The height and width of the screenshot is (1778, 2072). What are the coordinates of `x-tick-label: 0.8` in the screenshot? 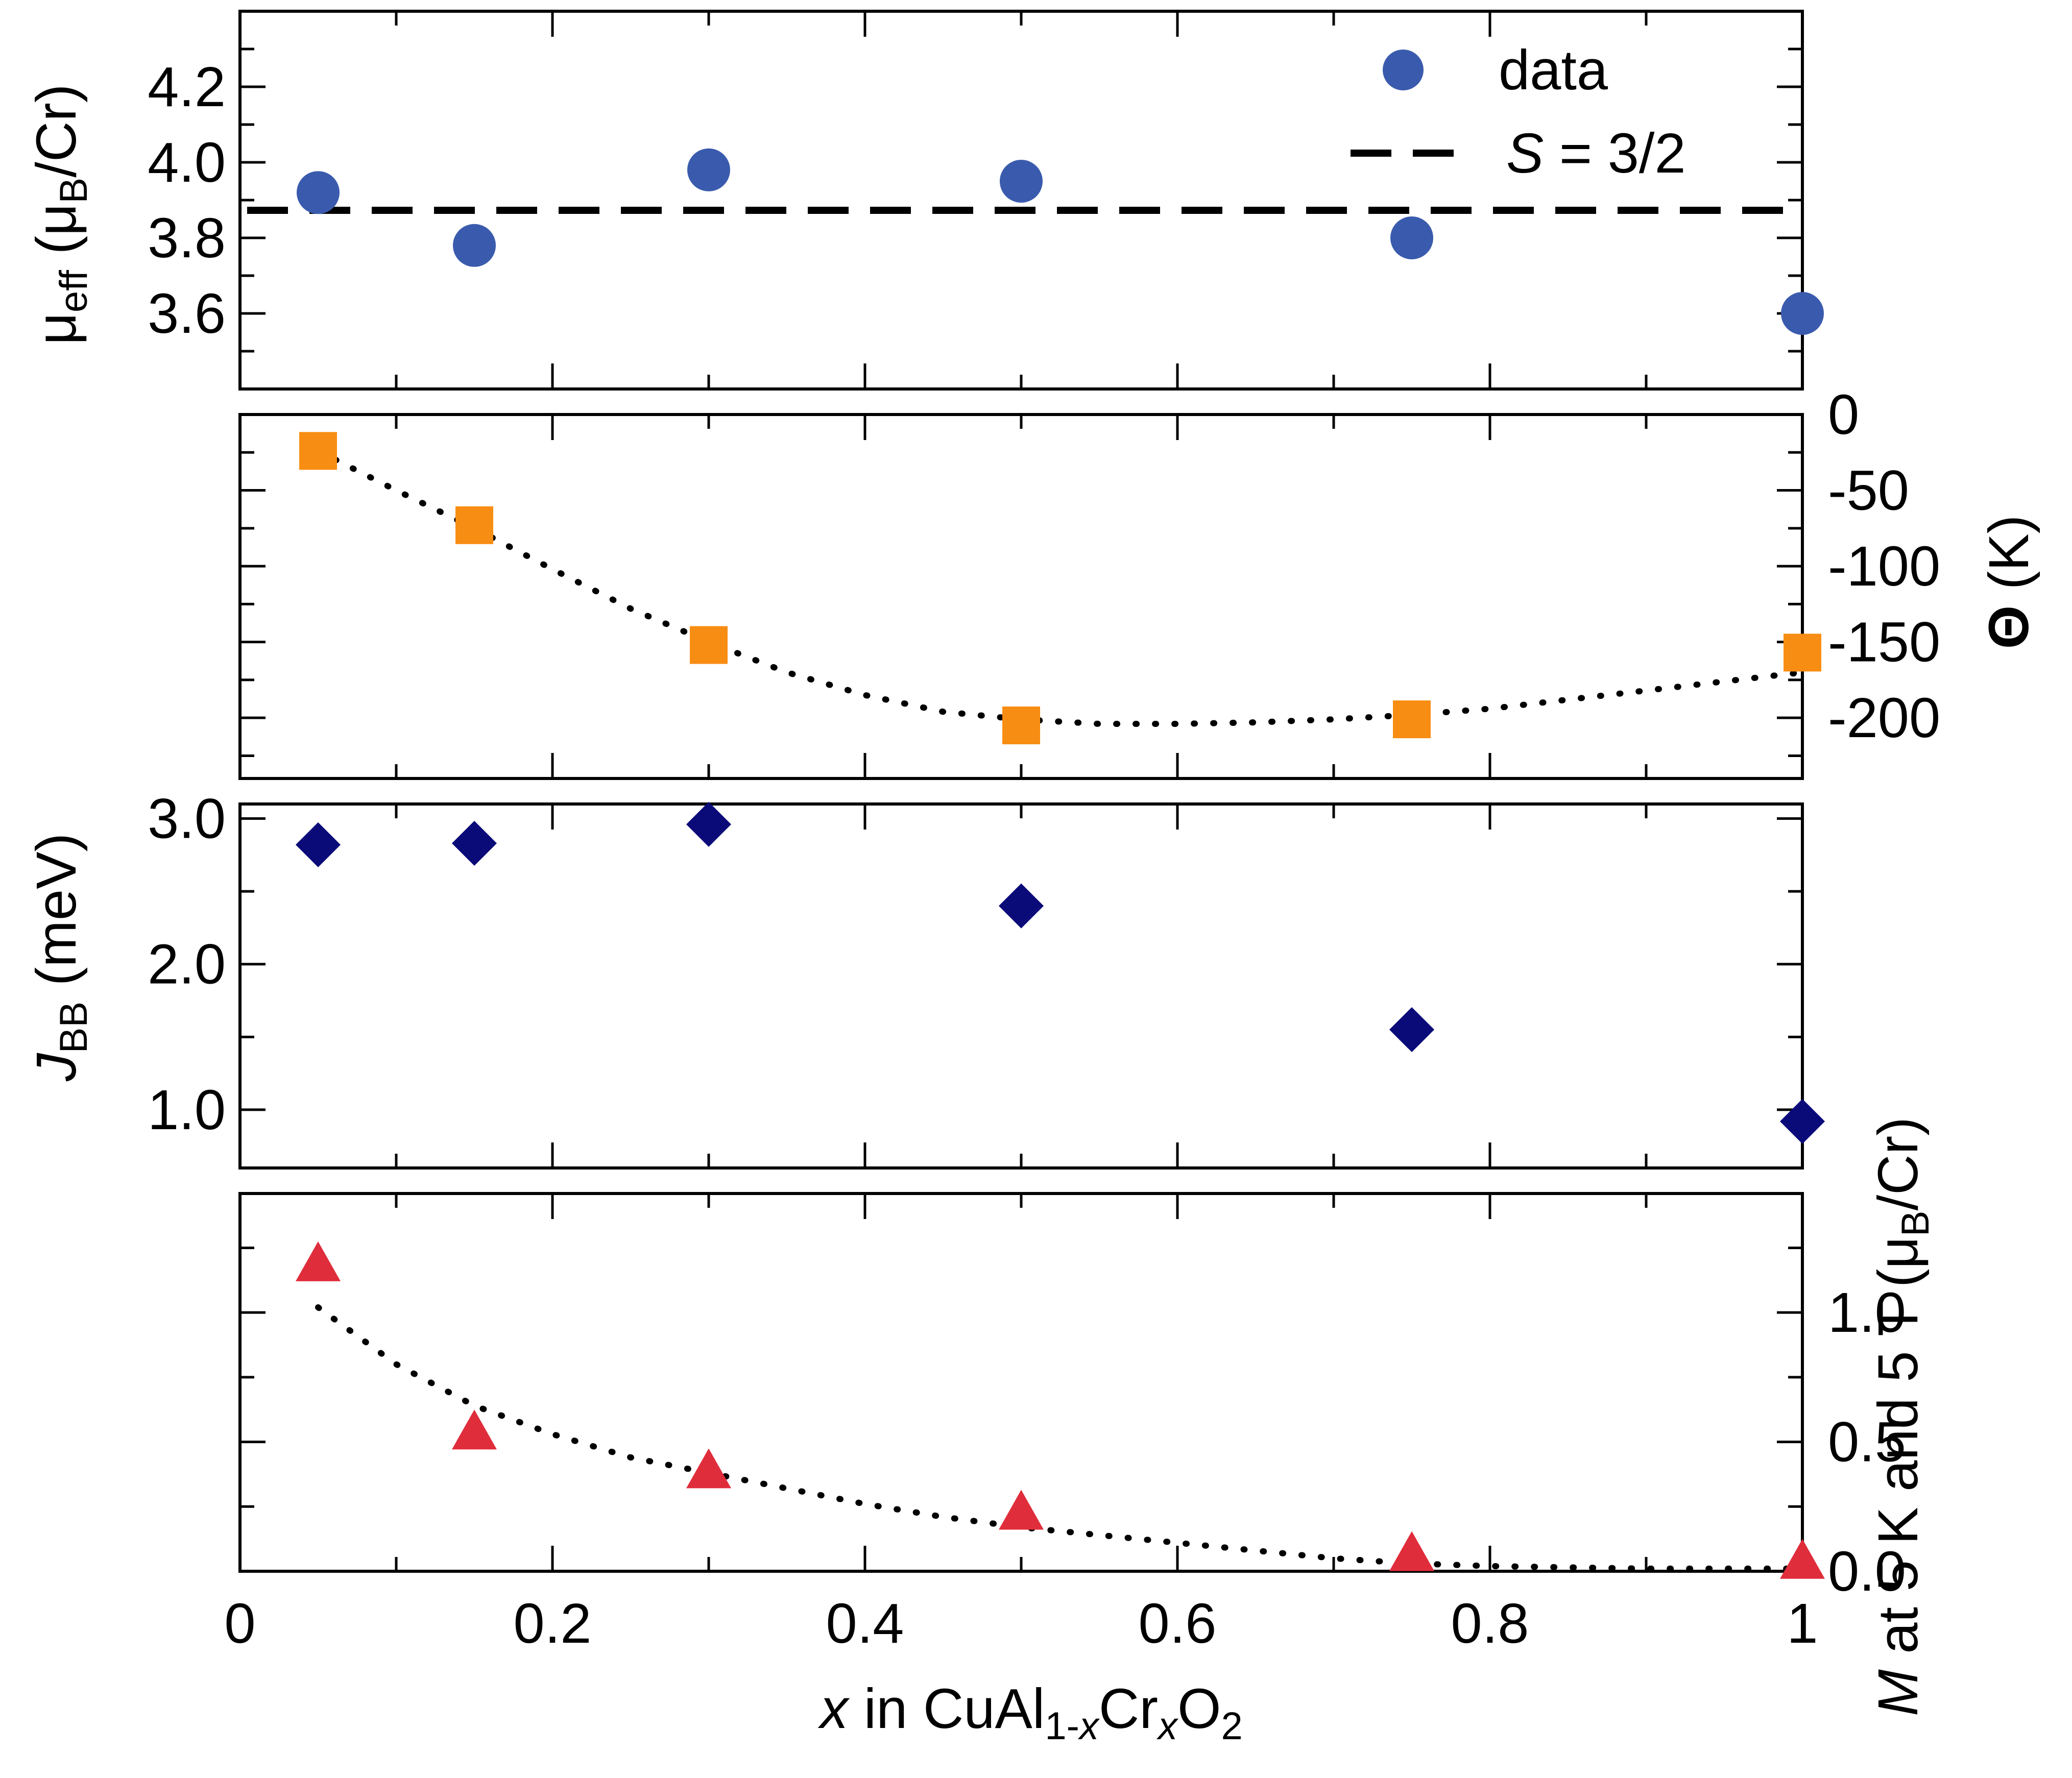 It's located at (1490, 1624).